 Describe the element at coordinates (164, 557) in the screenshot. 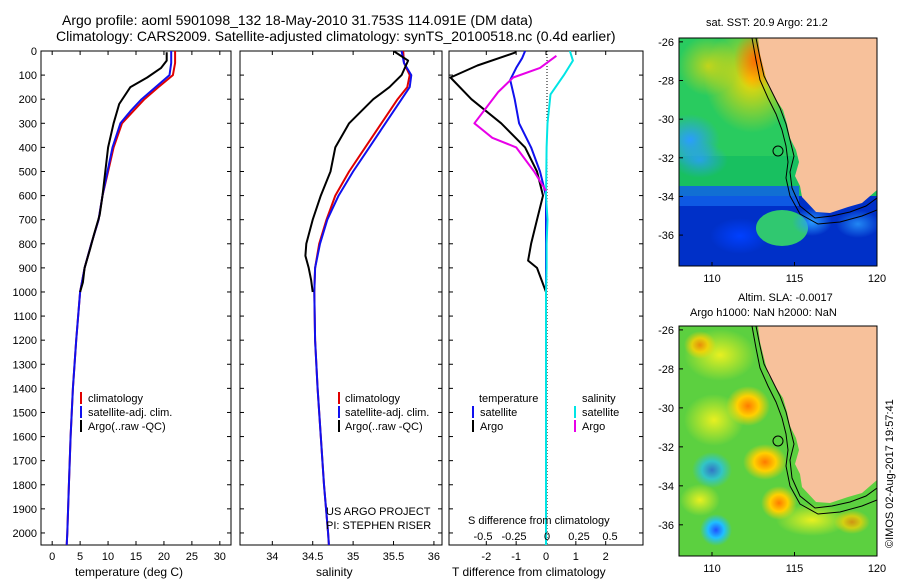

I see `x-tick-label: 20` at that location.